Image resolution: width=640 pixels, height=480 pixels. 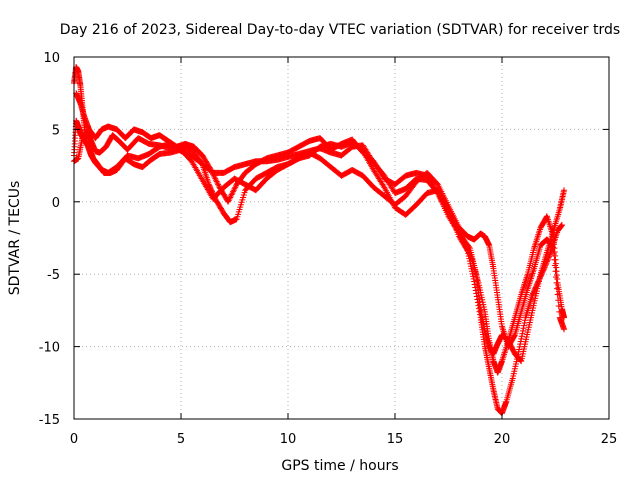 I want to click on y-tick-label: -10, so click(x=49, y=348).